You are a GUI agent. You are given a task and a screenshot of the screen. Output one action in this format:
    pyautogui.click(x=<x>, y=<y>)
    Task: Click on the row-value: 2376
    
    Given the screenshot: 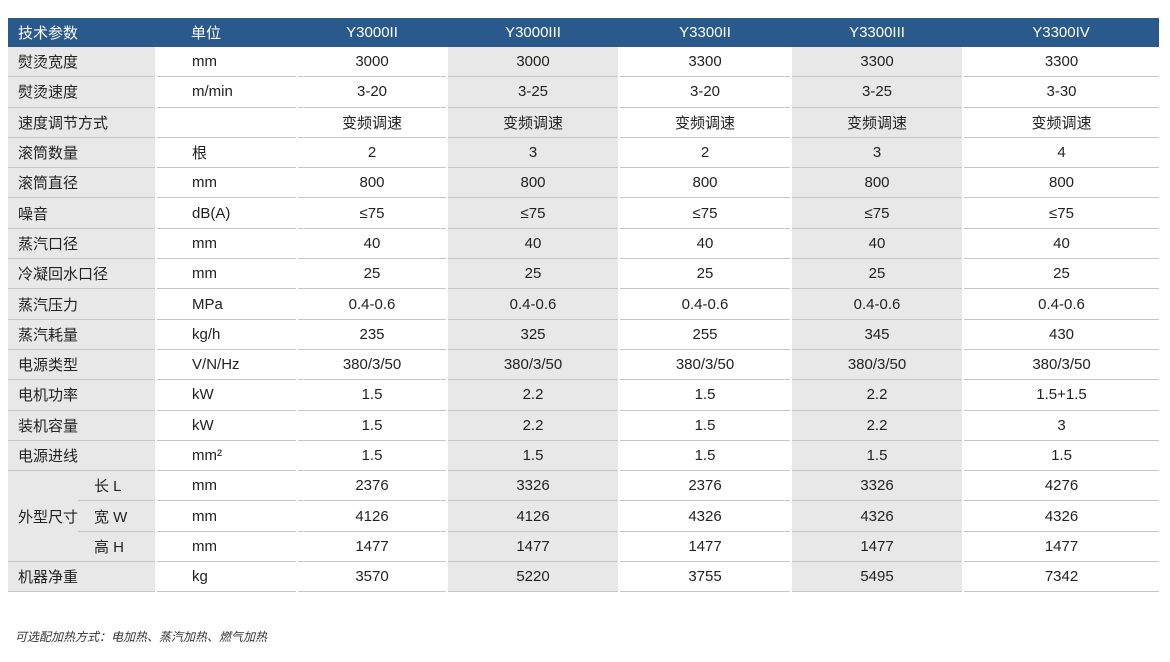 What is the action you would take?
    pyautogui.click(x=372, y=486)
    